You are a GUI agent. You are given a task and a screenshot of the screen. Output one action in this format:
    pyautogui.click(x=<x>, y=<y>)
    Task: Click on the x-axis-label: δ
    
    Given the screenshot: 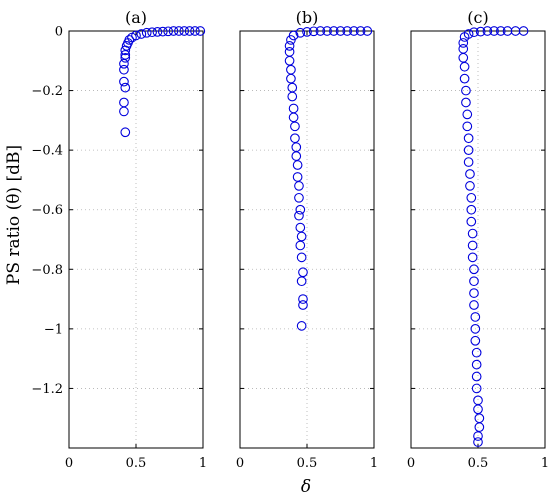 What is the action you would take?
    pyautogui.click(x=306, y=487)
    